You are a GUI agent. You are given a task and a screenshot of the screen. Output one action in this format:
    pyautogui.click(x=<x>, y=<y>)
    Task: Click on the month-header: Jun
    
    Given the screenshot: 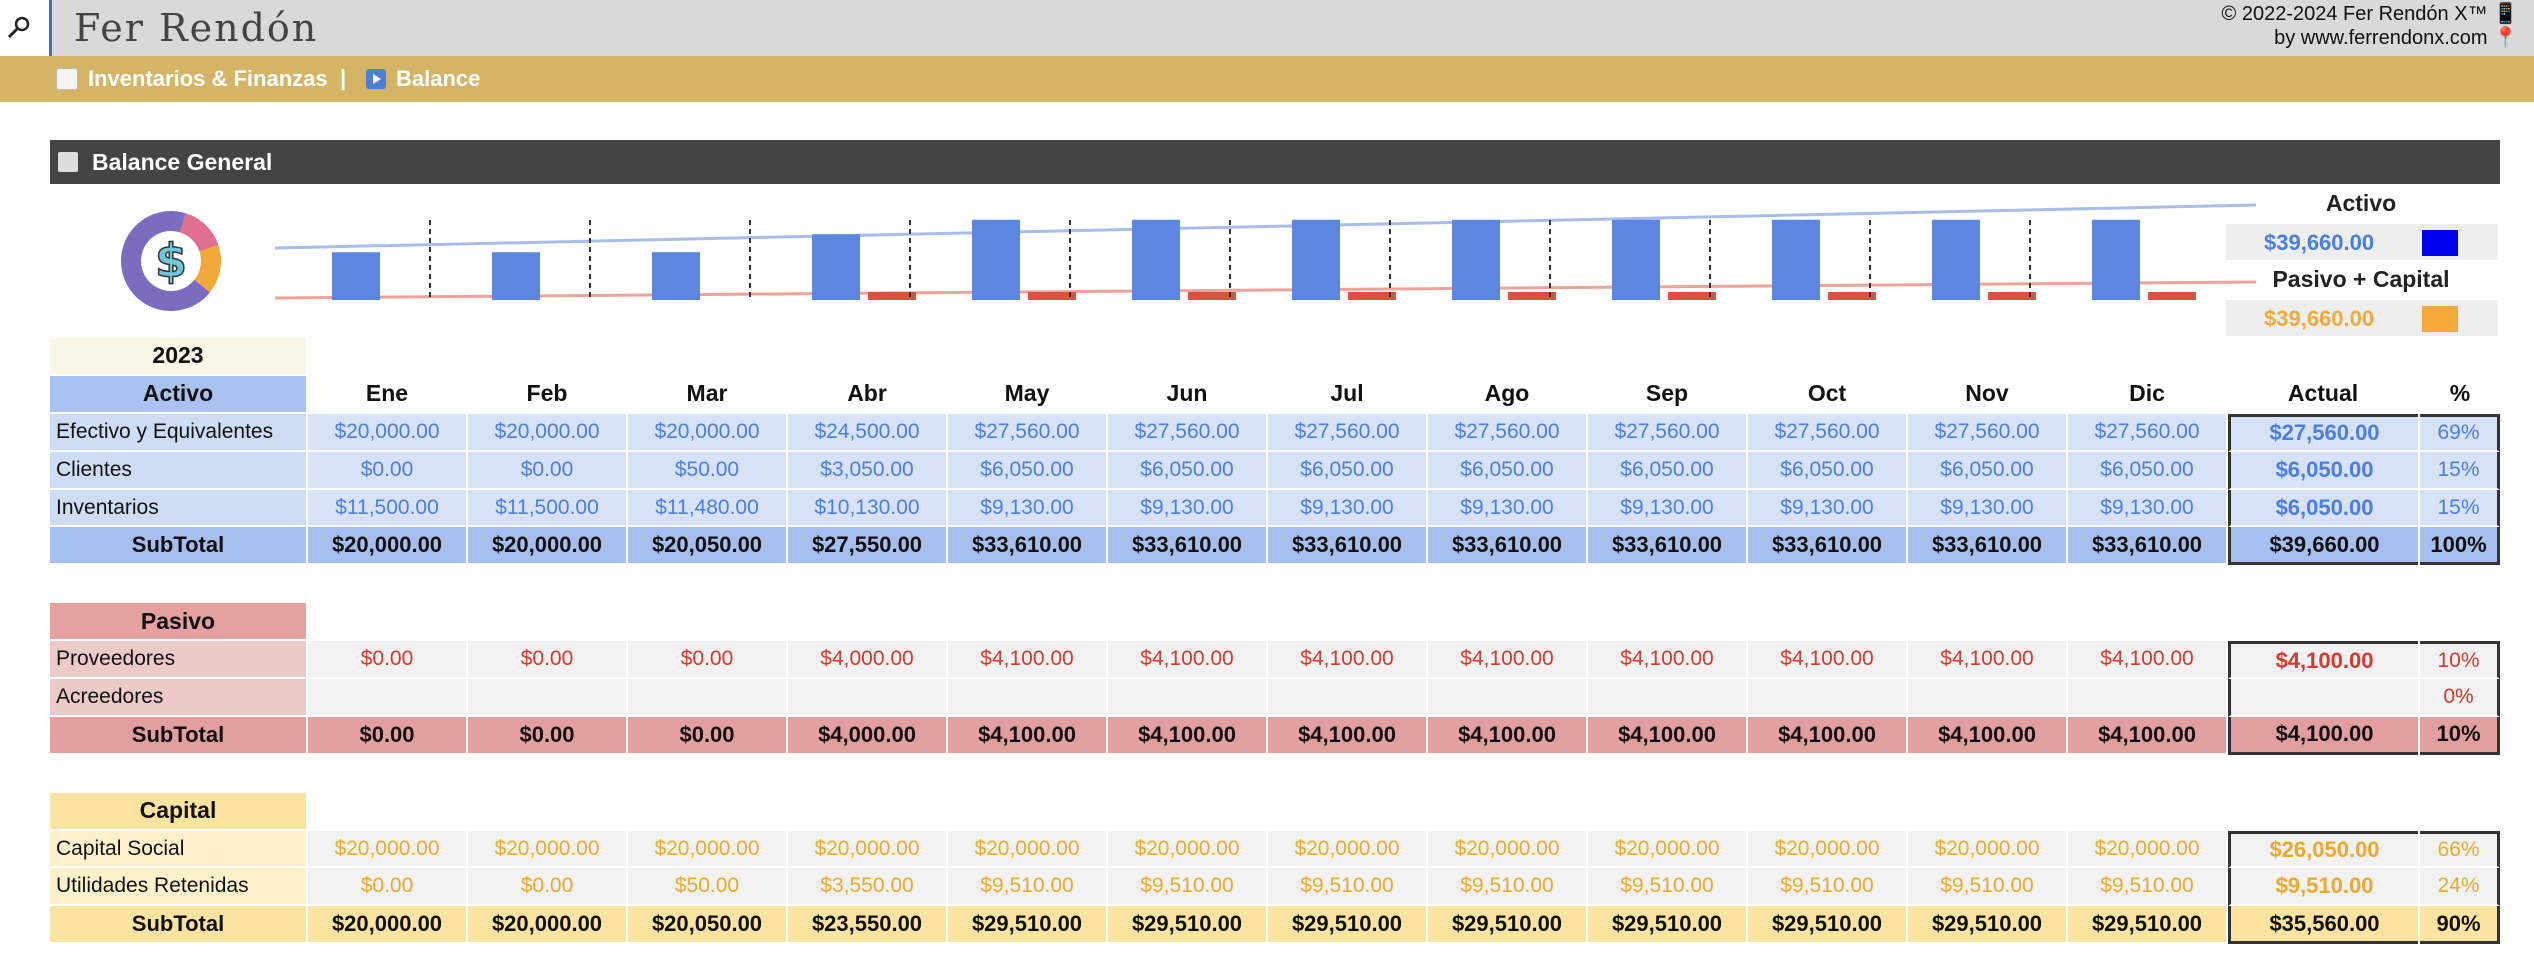 What is the action you would take?
    pyautogui.click(x=1187, y=395)
    